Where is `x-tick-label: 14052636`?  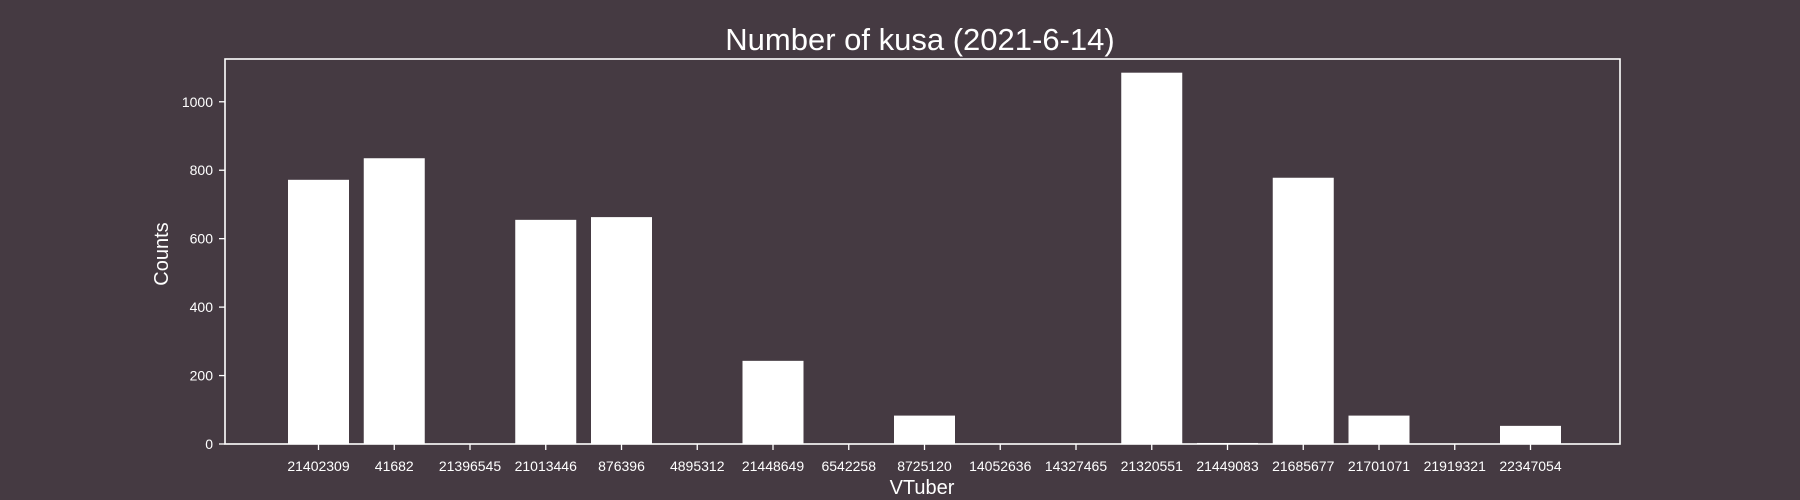
x-tick-label: 14052636 is located at coordinates (1000, 466).